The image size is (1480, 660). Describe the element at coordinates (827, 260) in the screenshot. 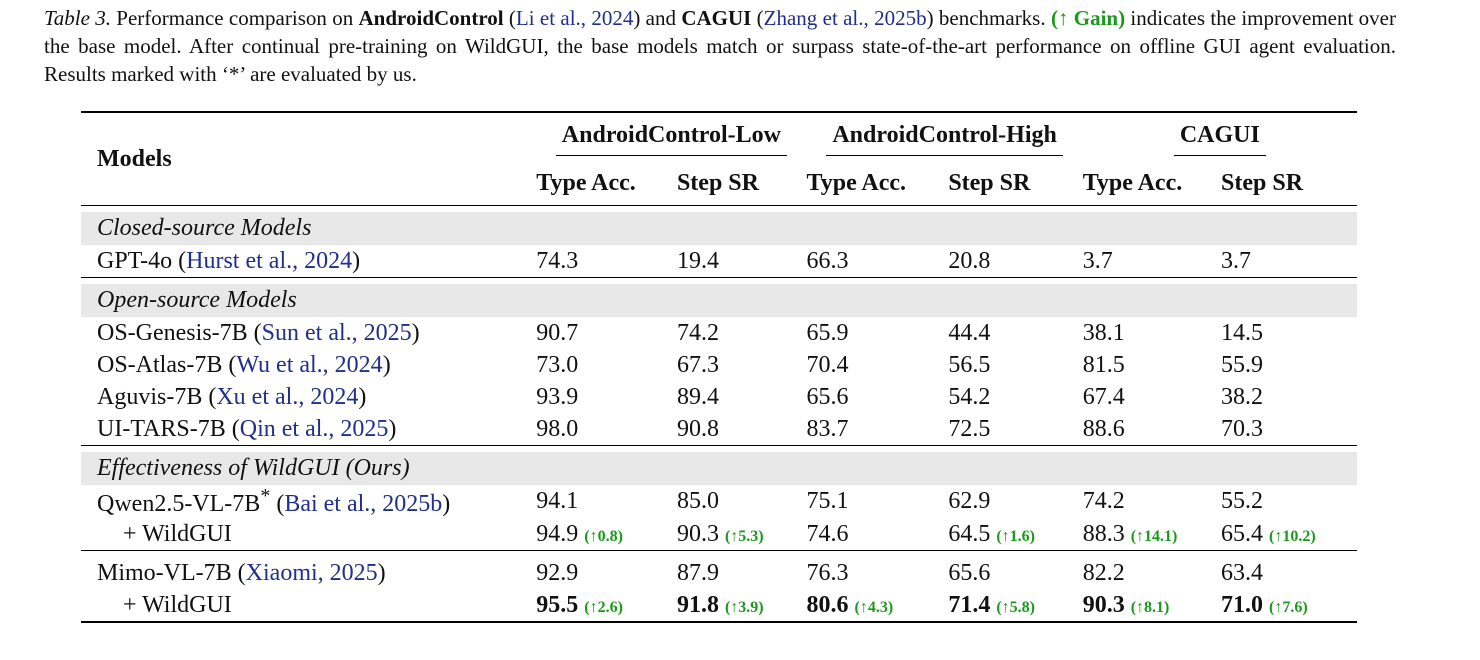

I see `value-cell: 66.3` at that location.